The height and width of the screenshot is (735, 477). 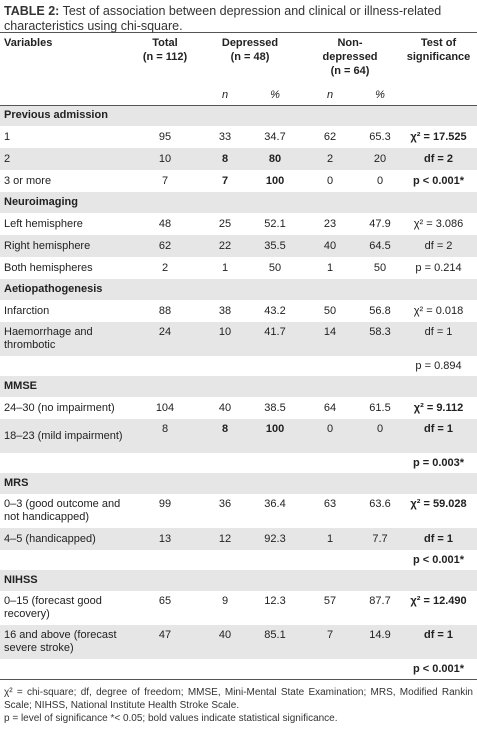 What do you see at coordinates (60, 641) in the screenshot?
I see `row-label: 16 and above (forecast severe stroke)` at bounding box center [60, 641].